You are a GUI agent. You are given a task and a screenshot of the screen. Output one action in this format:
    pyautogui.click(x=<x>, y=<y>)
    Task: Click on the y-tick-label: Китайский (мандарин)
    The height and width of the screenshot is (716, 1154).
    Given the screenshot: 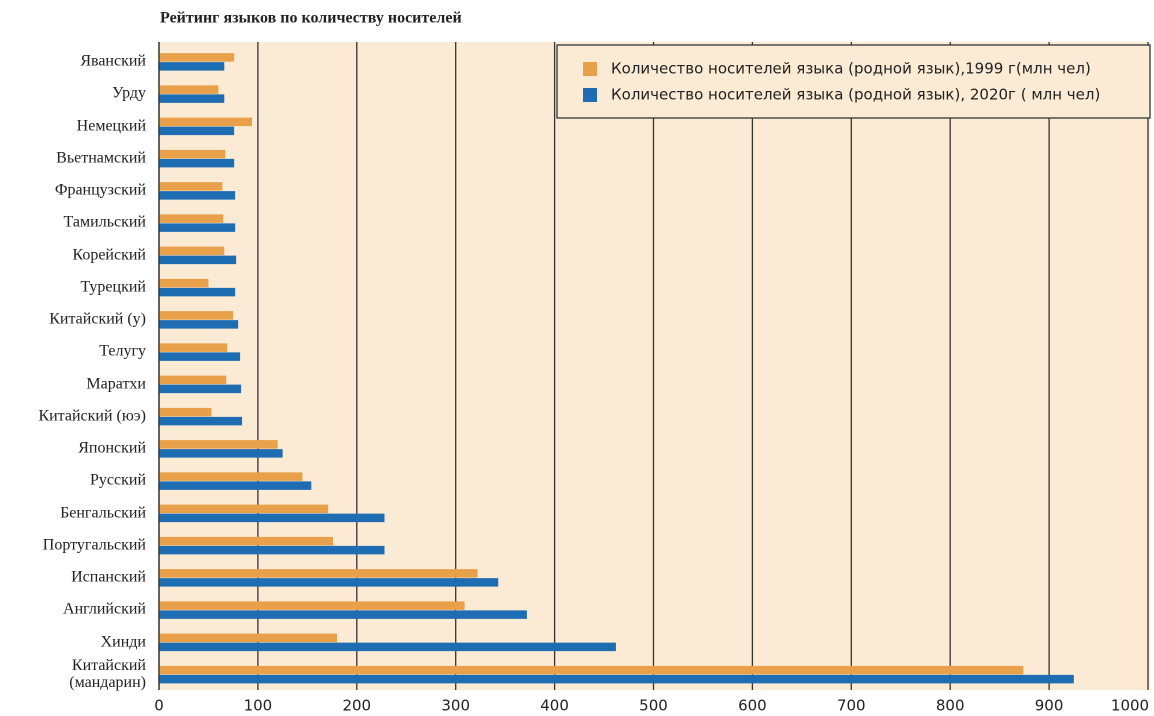 What is the action you would take?
    pyautogui.click(x=107, y=673)
    